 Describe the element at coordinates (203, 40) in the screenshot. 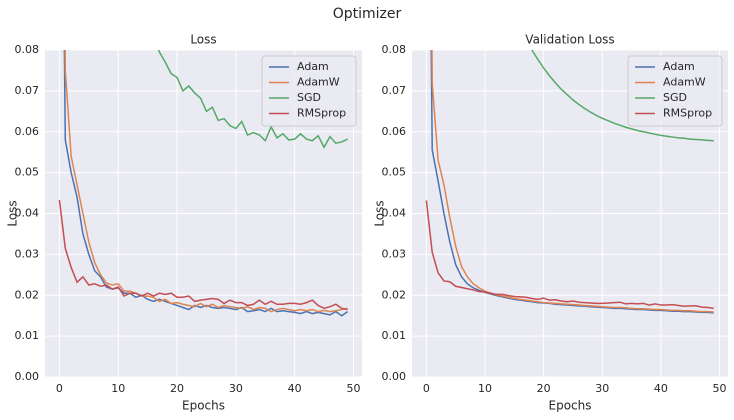

I see `subplot-title: Loss` at that location.